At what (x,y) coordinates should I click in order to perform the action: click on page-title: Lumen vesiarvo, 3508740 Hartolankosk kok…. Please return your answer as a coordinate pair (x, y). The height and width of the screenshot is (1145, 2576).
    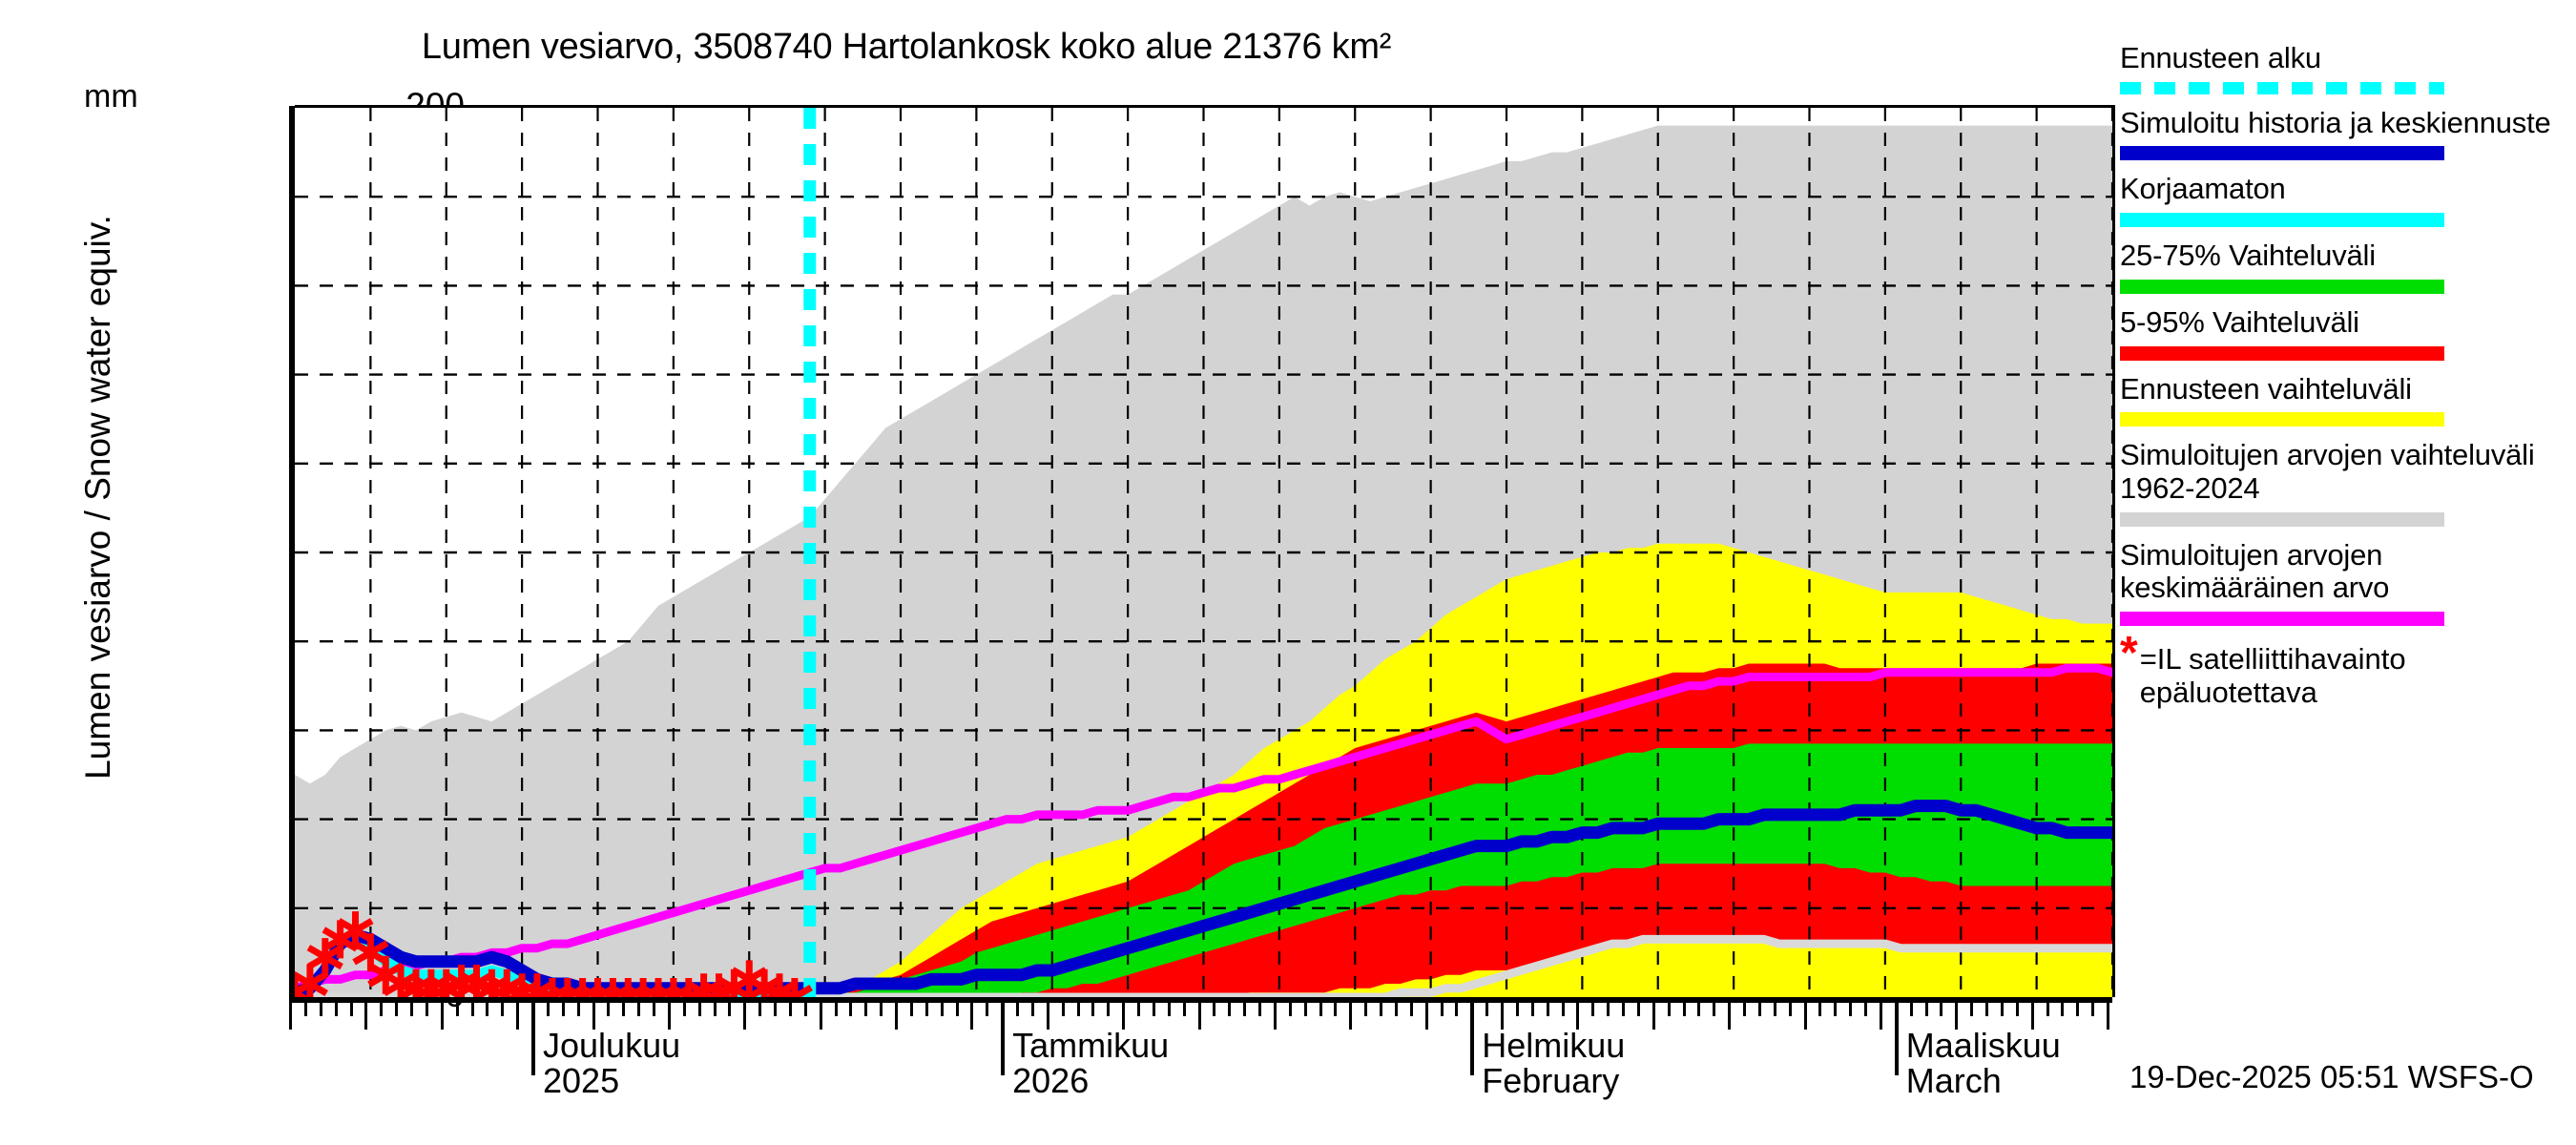
    Looking at the image, I should click on (906, 47).